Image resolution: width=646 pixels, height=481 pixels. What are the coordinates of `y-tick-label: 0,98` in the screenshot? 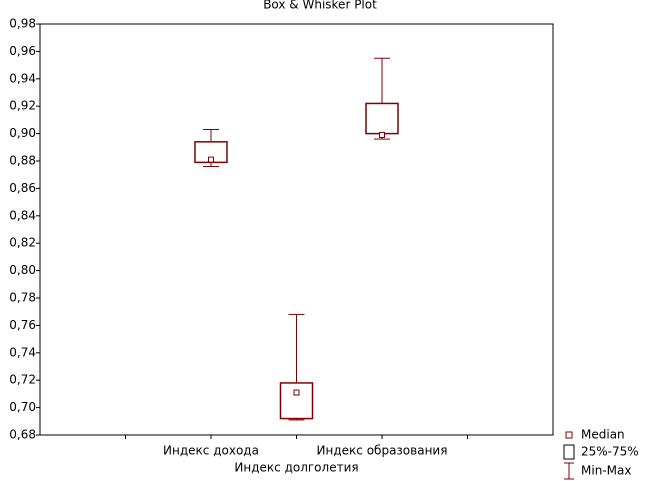 It's located at (22, 24).